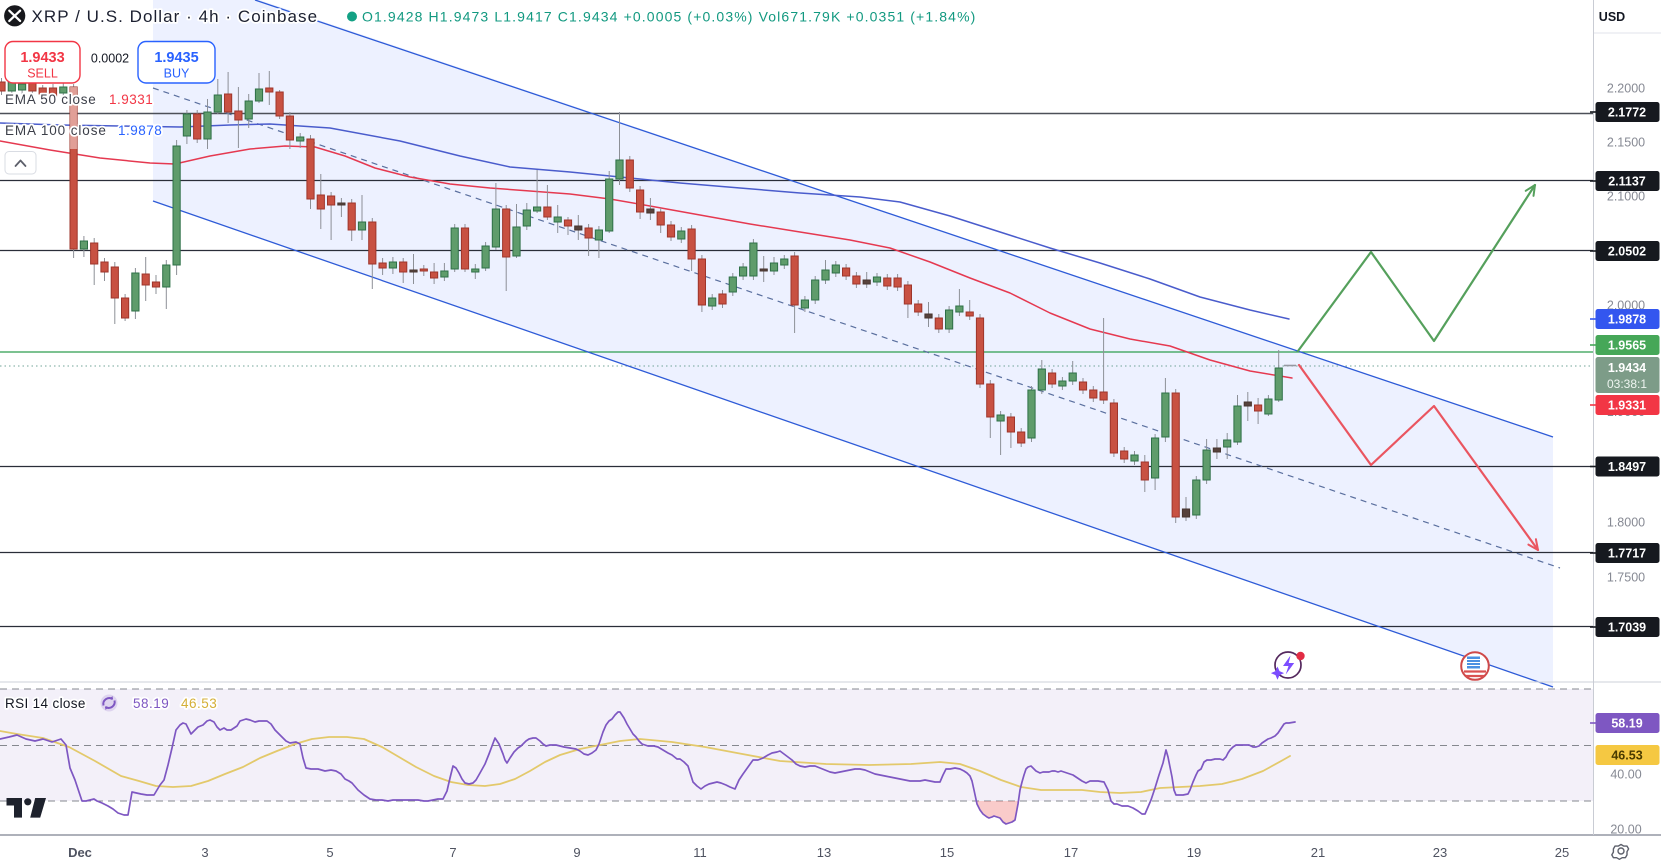 The image size is (1661, 866). Describe the element at coordinates (80, 852) in the screenshot. I see `svg-text: Dec` at that location.